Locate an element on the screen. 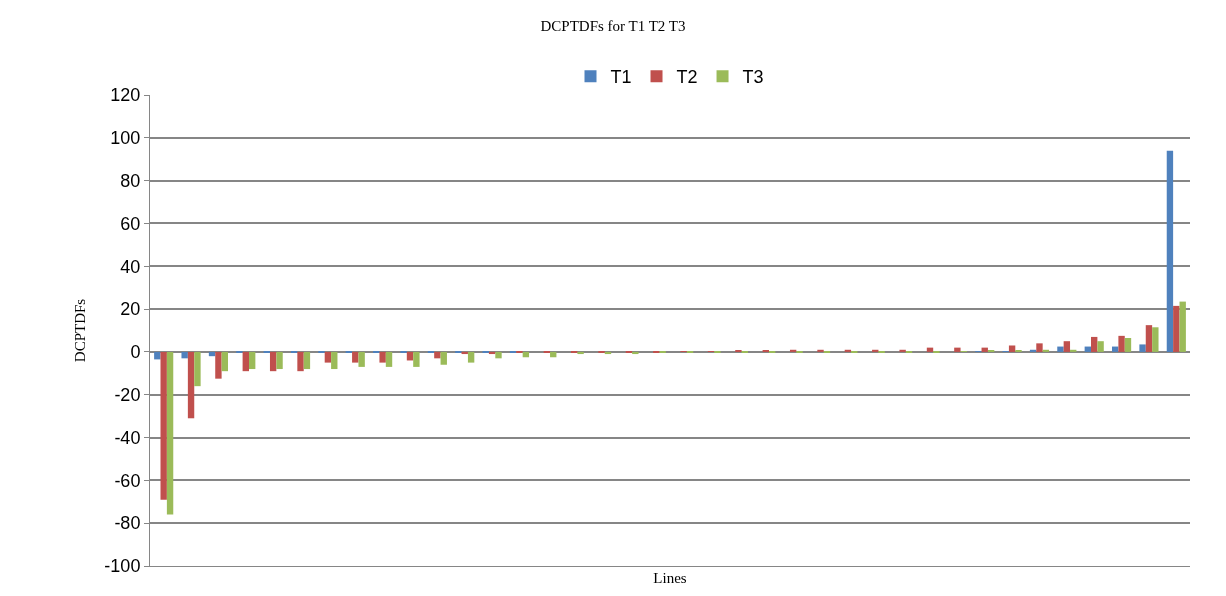  chart-title: DCPTDFs for T1 T2 T3 is located at coordinates (613, 26).